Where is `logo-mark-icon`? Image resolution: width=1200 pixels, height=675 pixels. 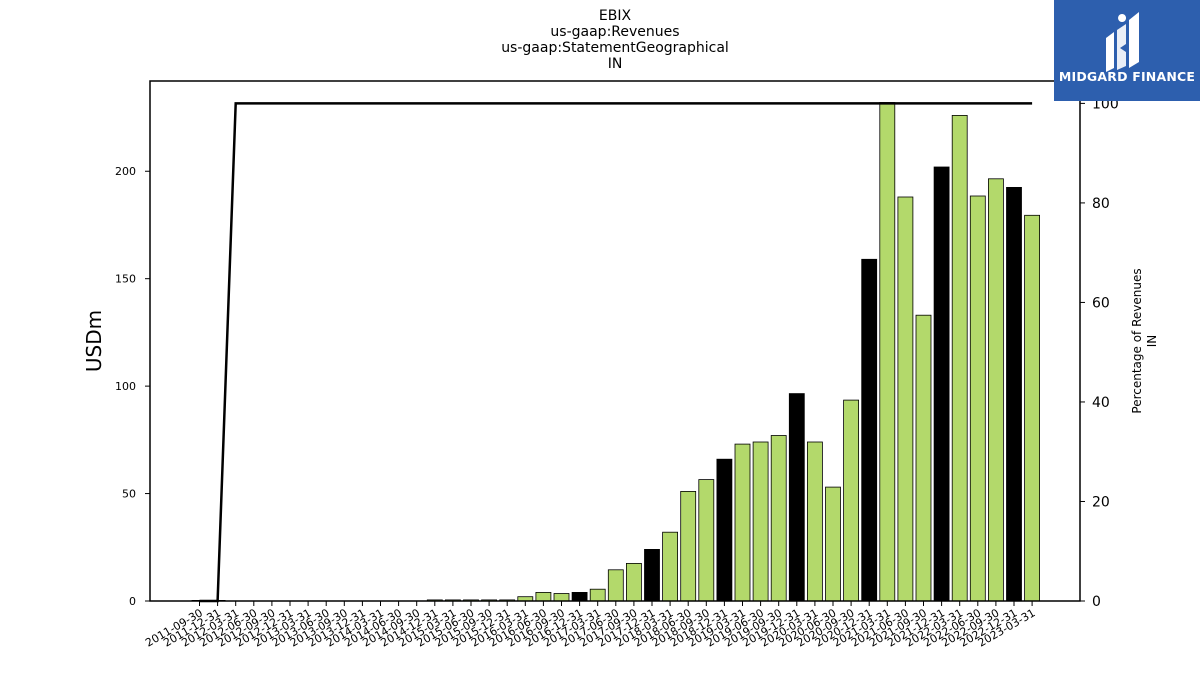
logo-mark-icon is located at coordinates (1122, 42).